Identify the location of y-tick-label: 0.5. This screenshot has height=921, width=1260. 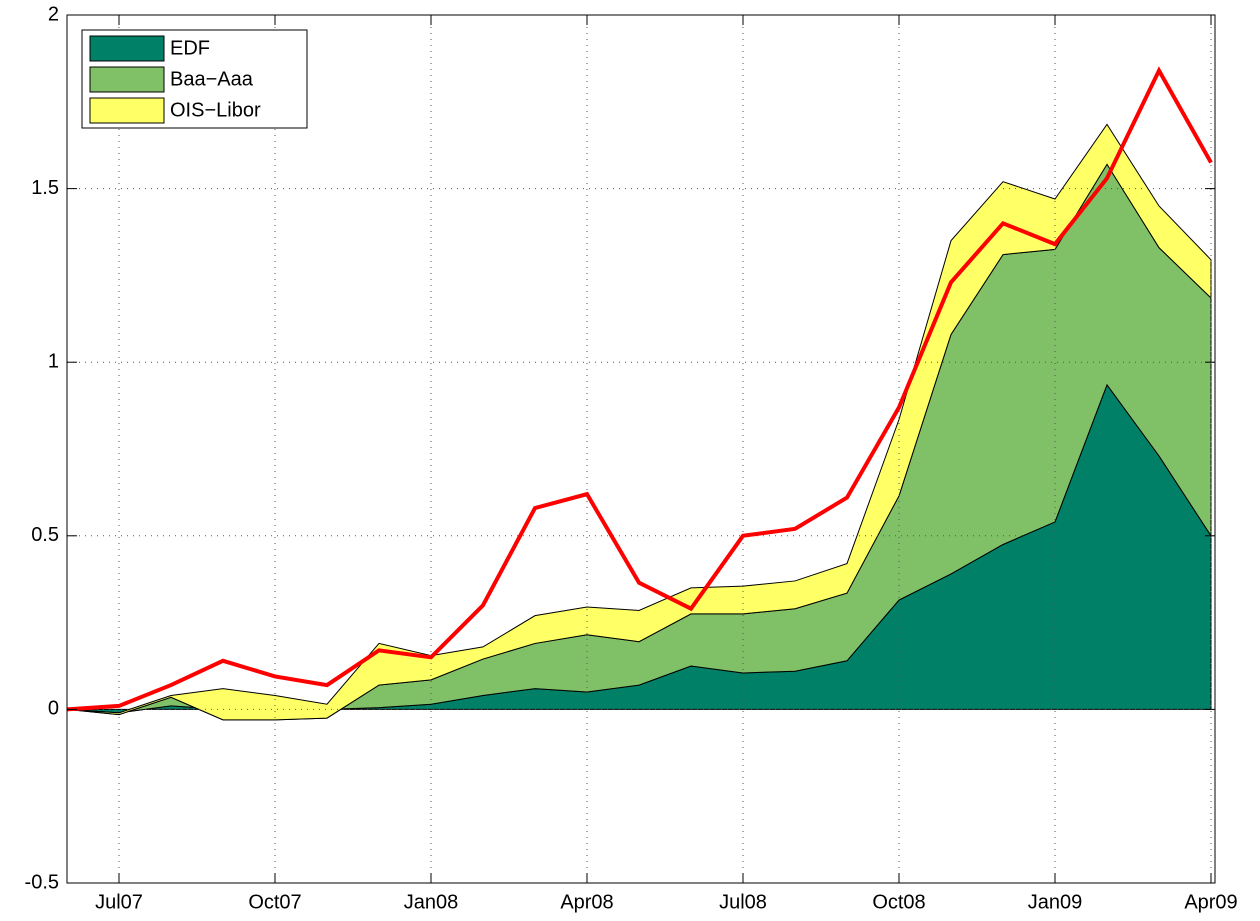
(45, 535).